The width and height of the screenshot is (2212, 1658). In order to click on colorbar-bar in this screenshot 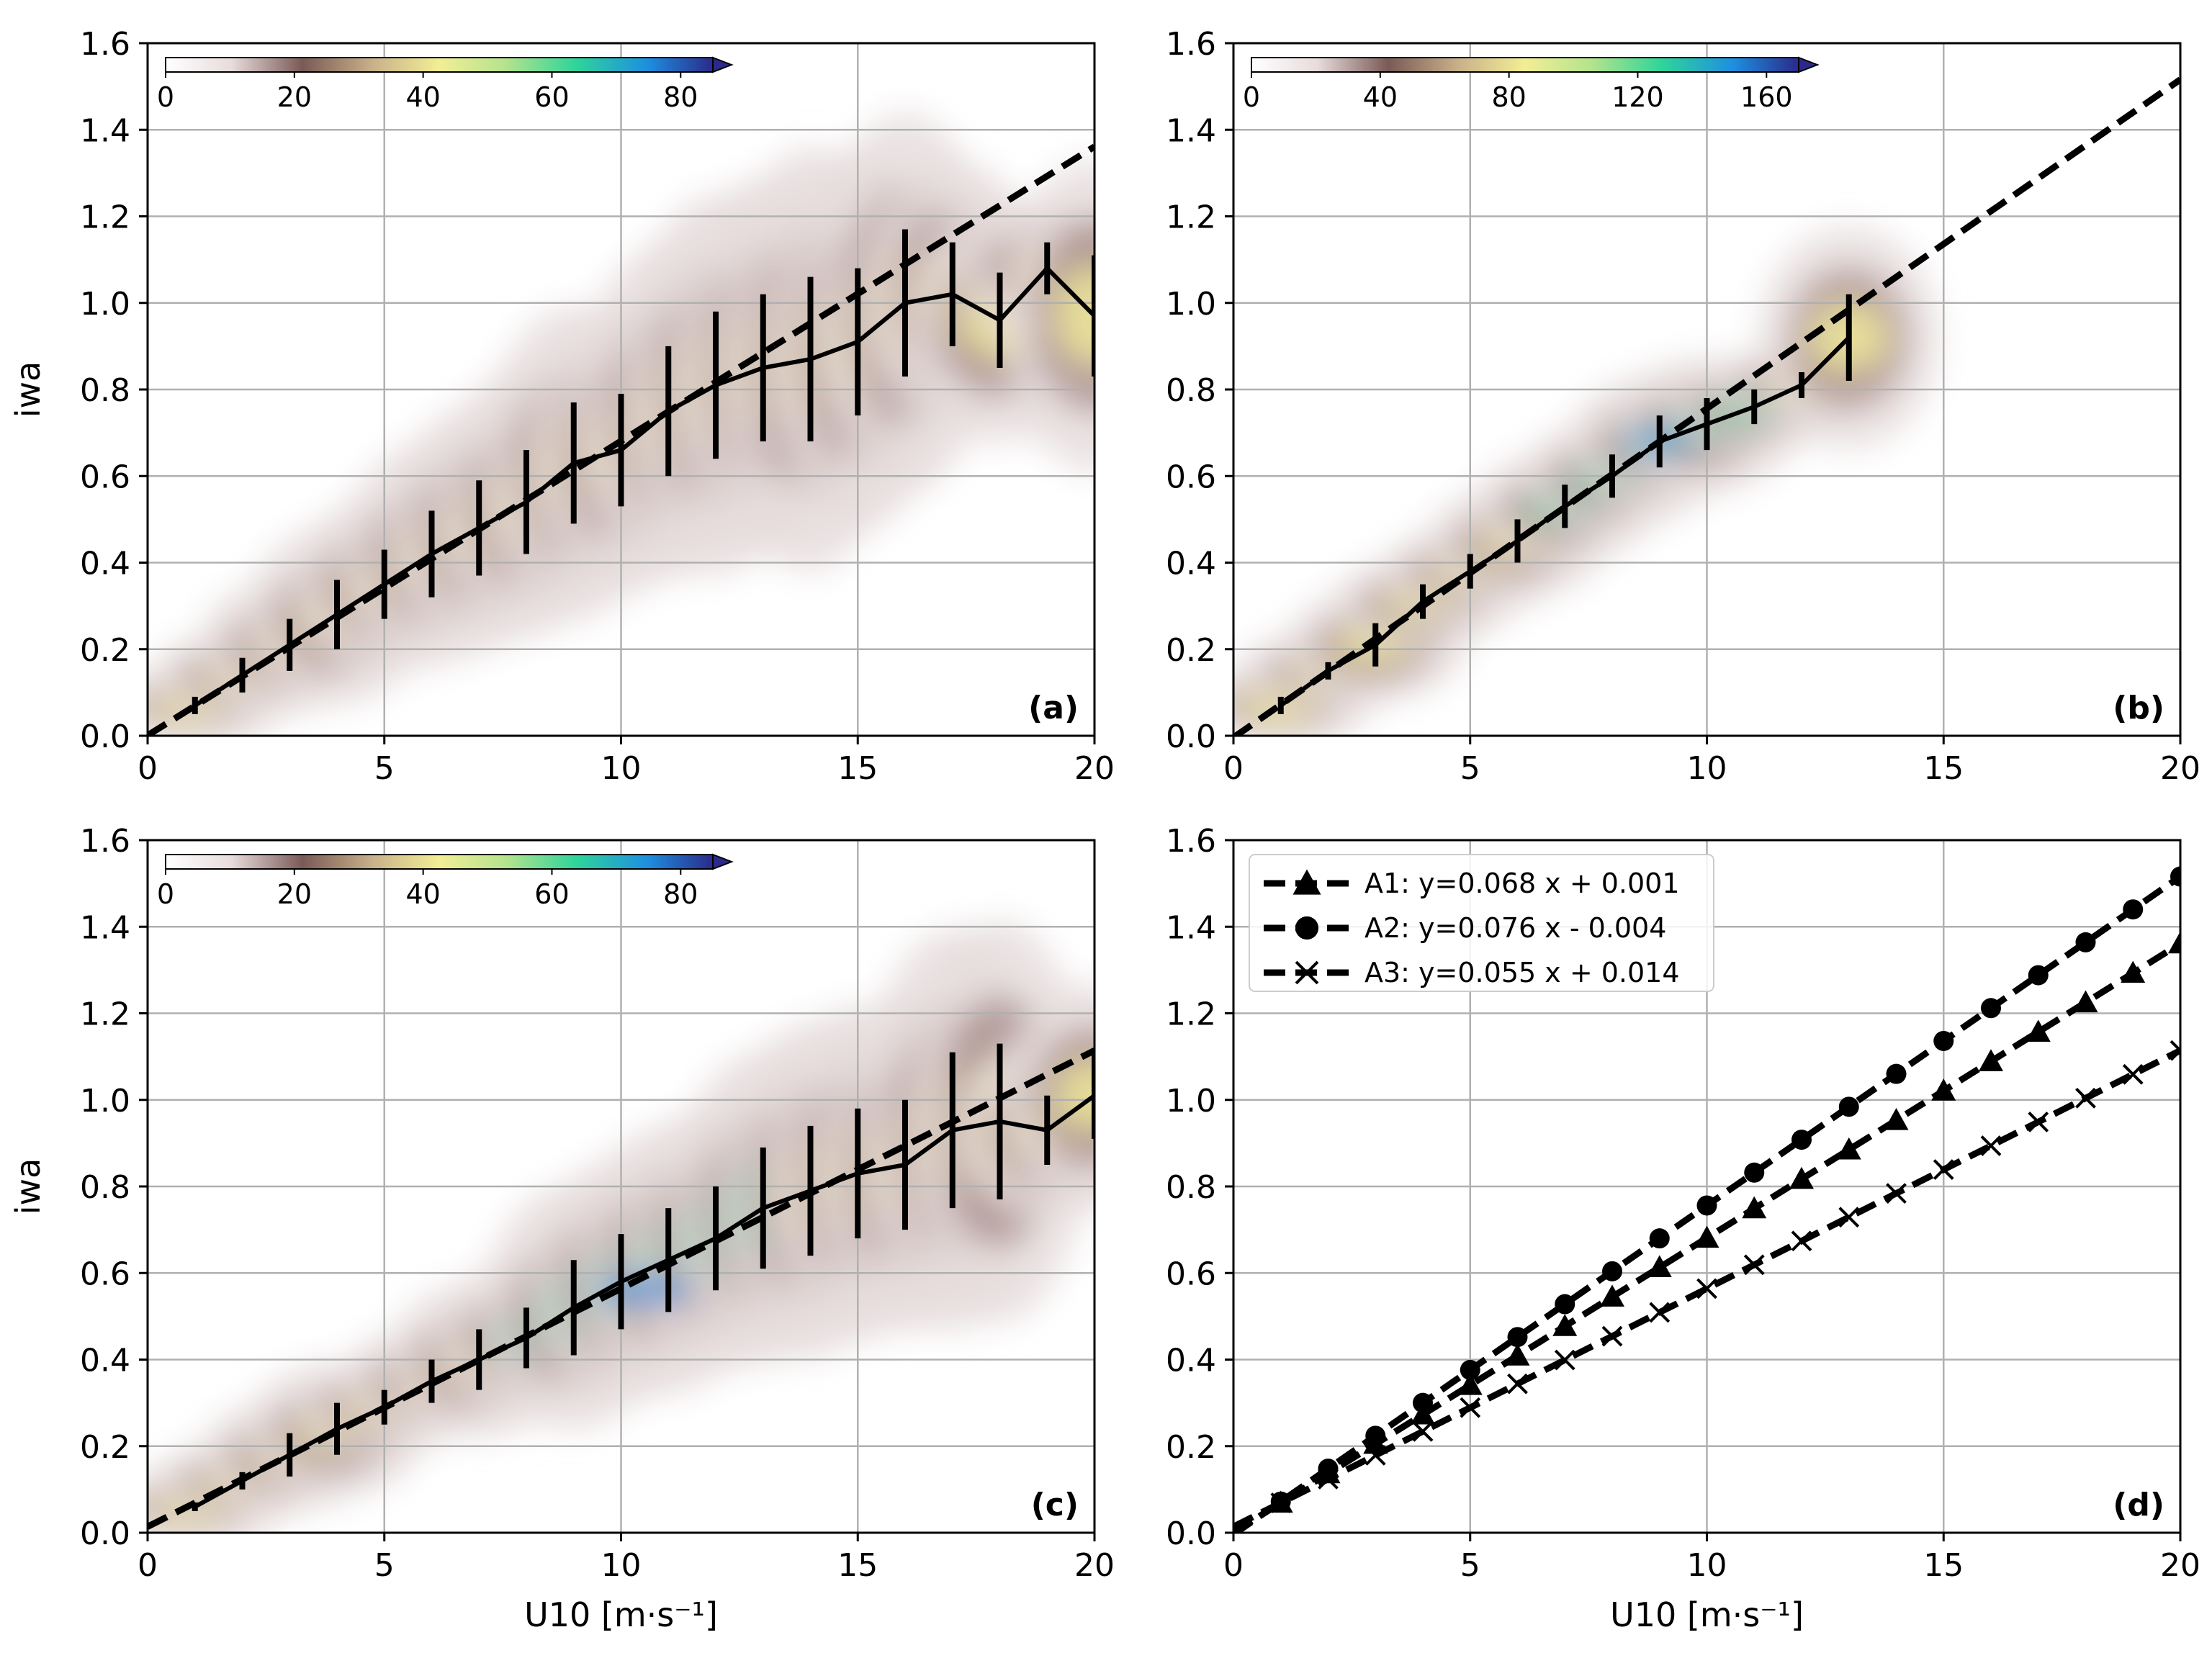, I will do `click(439, 65)`.